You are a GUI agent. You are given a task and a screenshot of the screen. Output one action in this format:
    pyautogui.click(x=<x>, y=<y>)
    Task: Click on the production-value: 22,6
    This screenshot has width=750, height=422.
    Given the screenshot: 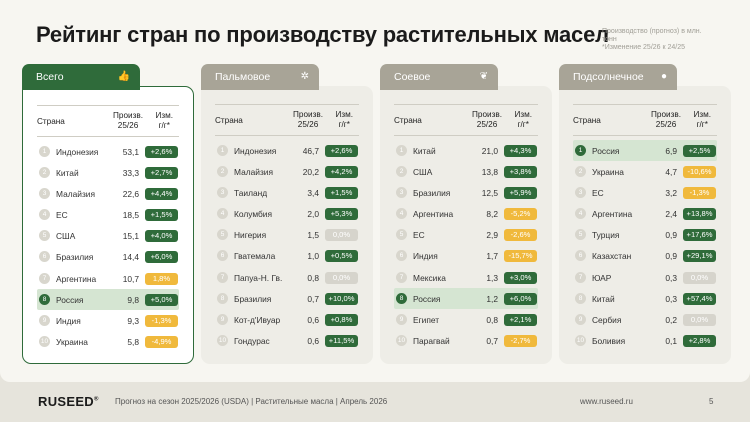 What is the action you would take?
    pyautogui.click(x=130, y=194)
    